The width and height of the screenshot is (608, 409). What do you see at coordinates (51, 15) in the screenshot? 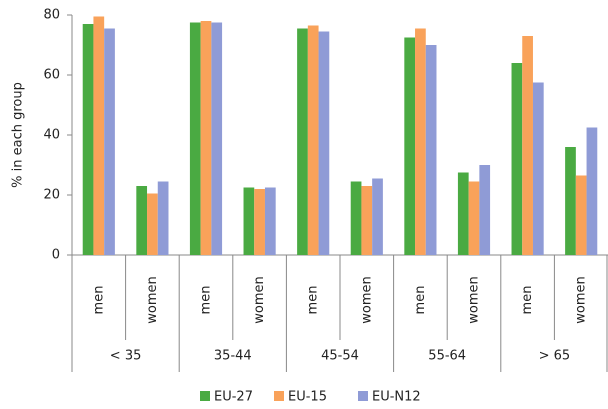
I see `y-tick-label: 80` at bounding box center [51, 15].